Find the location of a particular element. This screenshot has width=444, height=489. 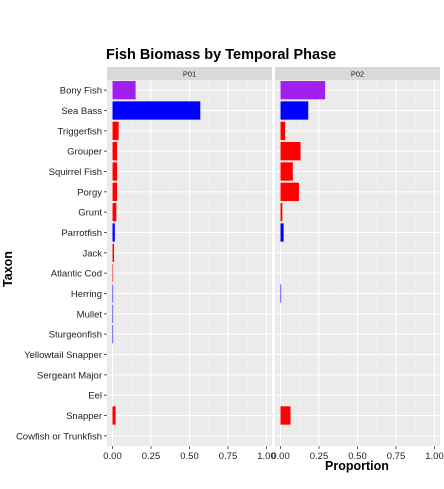

y-tick-label: Sergeant Major is located at coordinates (69, 375).